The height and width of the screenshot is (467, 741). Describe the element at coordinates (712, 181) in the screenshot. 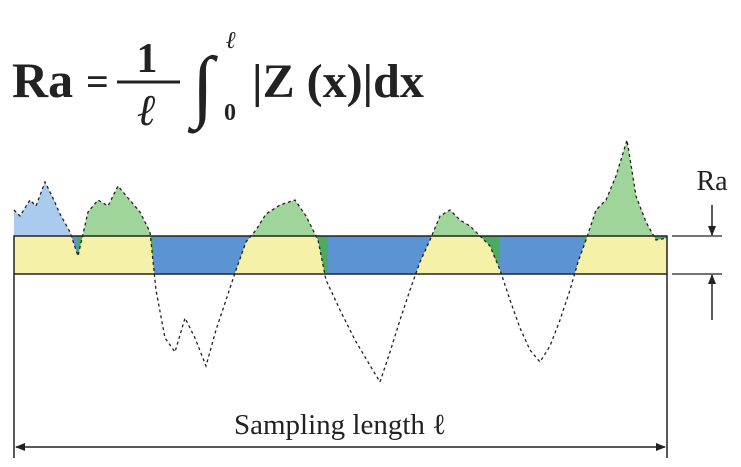

I see `ra-label: Ra` at that location.